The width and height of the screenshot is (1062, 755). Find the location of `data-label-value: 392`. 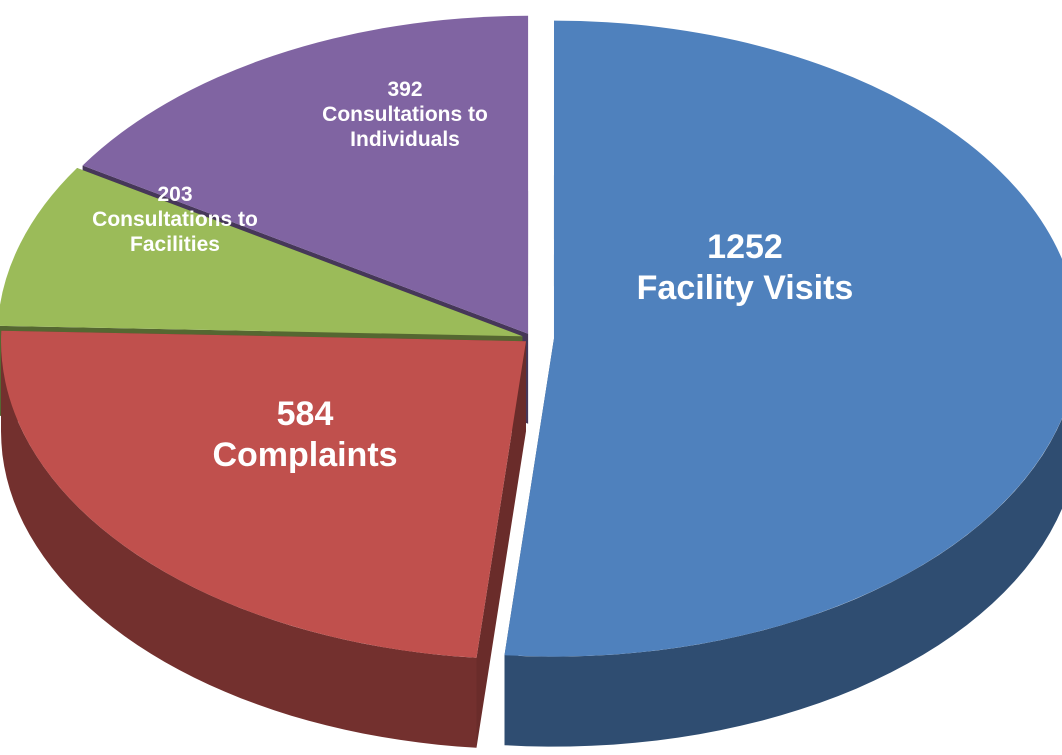

data-label-value: 392 is located at coordinates (405, 90).